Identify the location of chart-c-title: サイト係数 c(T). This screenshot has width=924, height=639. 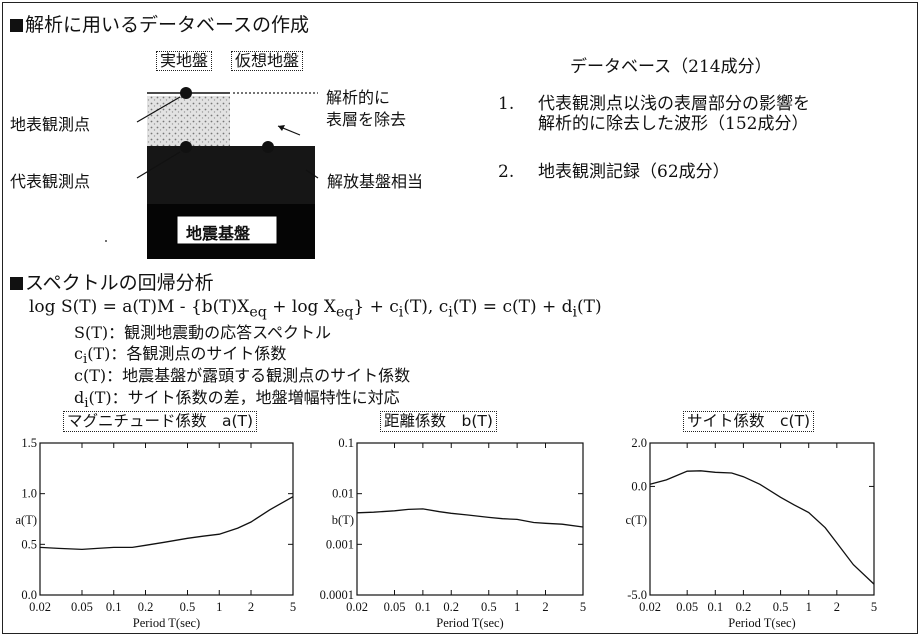
(749, 421).